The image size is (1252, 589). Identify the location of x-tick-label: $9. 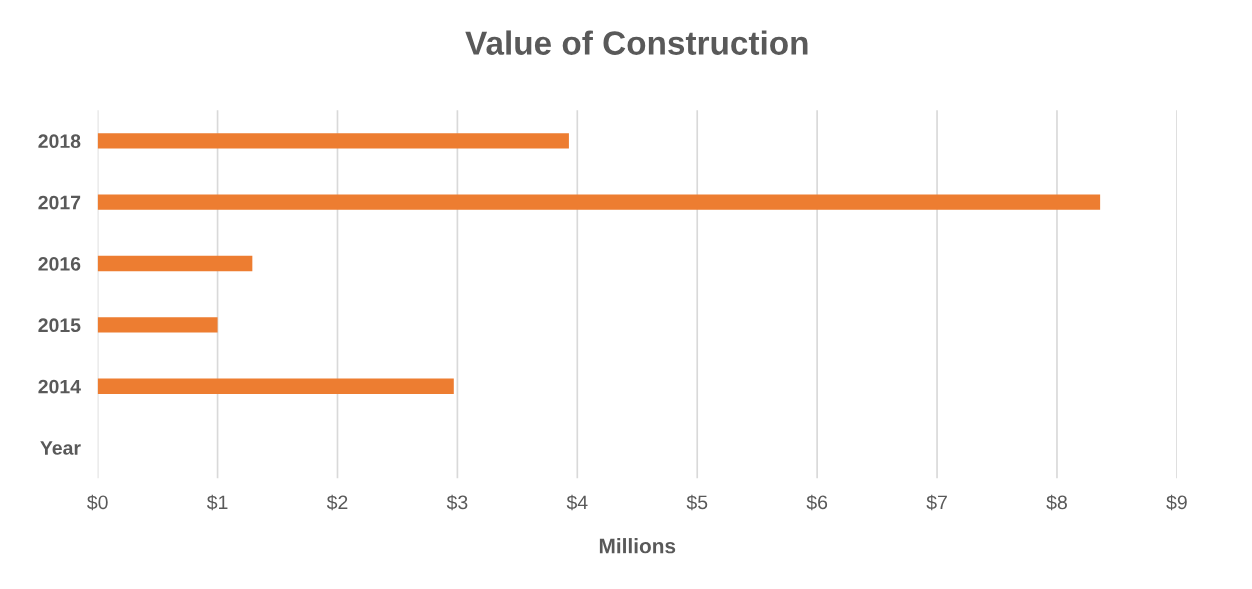
(1176, 502).